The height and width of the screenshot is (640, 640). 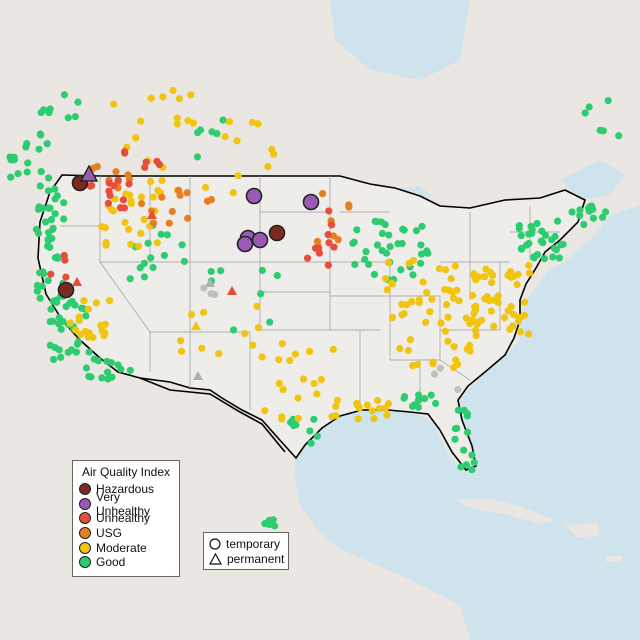 I want to click on legend-item-permanent: permanent, so click(x=246, y=558).